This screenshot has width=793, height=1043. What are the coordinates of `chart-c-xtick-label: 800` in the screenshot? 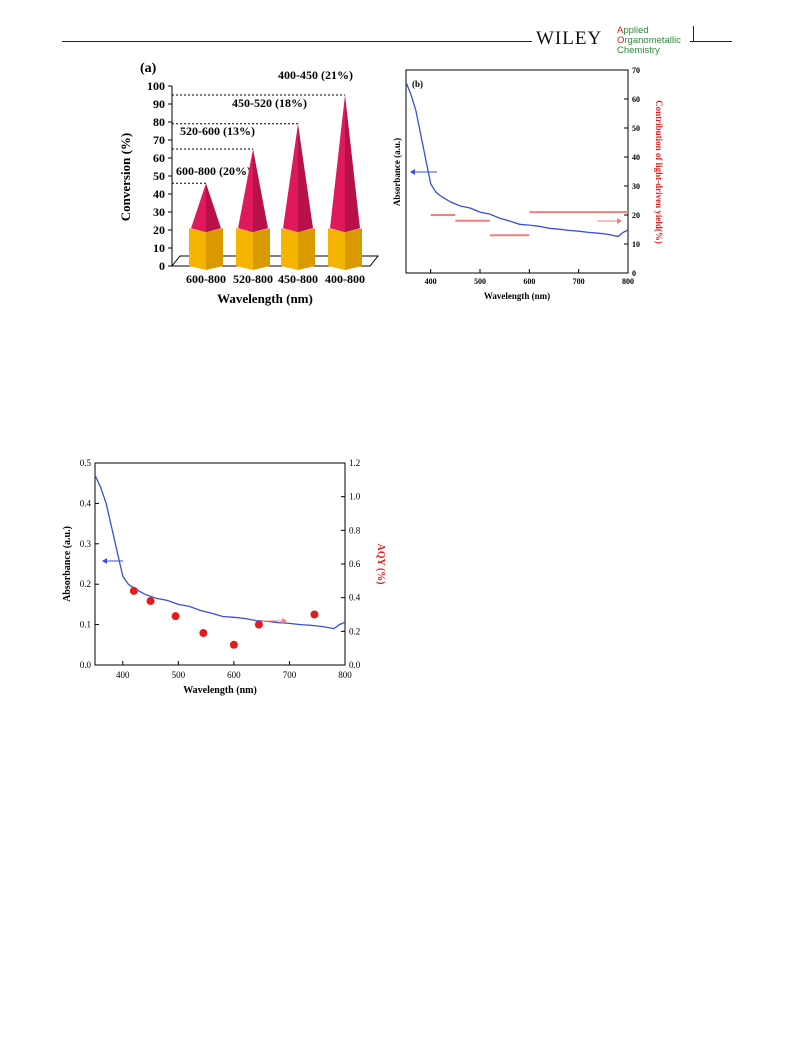 It's located at (345, 675).